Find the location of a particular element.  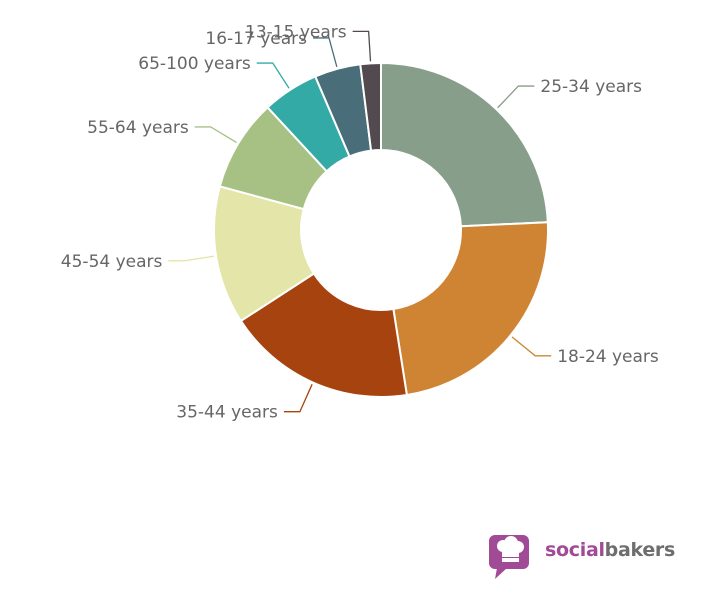

leader-line-35-44-years is located at coordinates (298, 398).